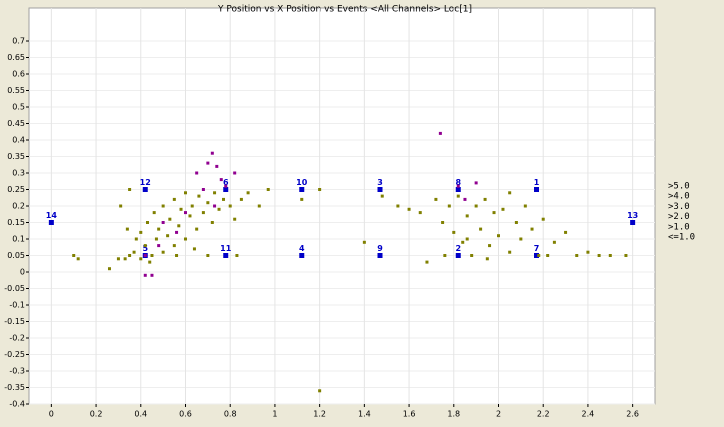  What do you see at coordinates (145, 182) in the screenshot?
I see `sensor-label: 12` at bounding box center [145, 182].